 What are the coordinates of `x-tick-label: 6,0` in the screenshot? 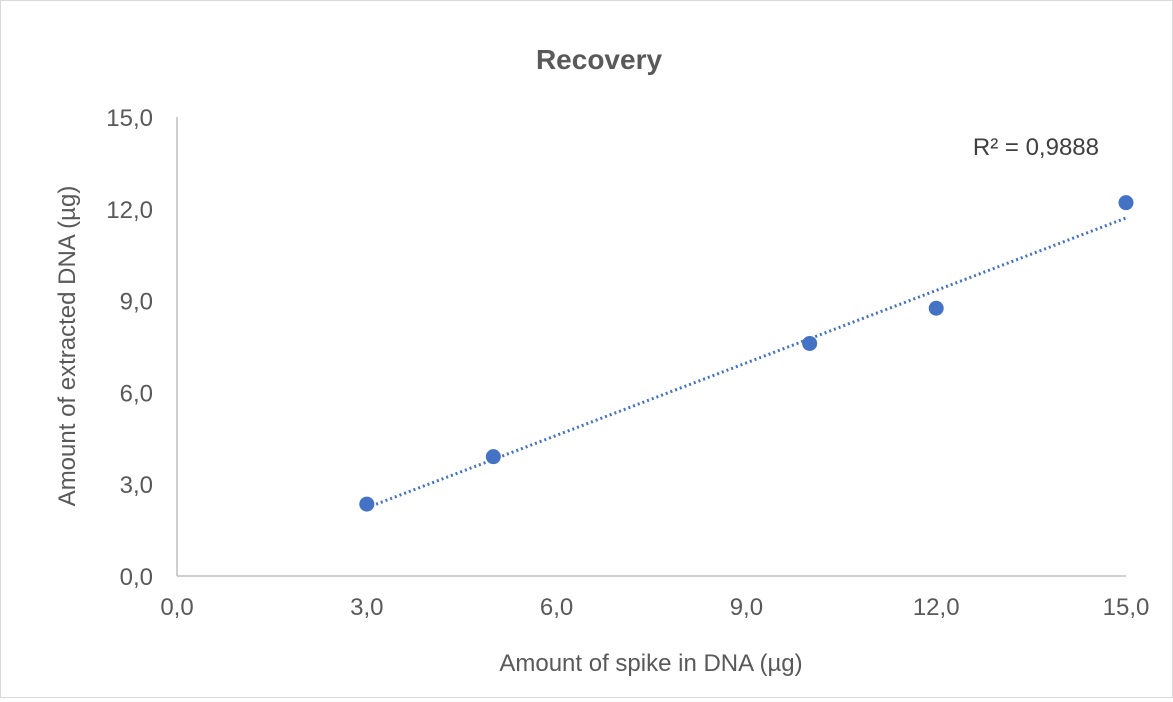 It's located at (556, 607).